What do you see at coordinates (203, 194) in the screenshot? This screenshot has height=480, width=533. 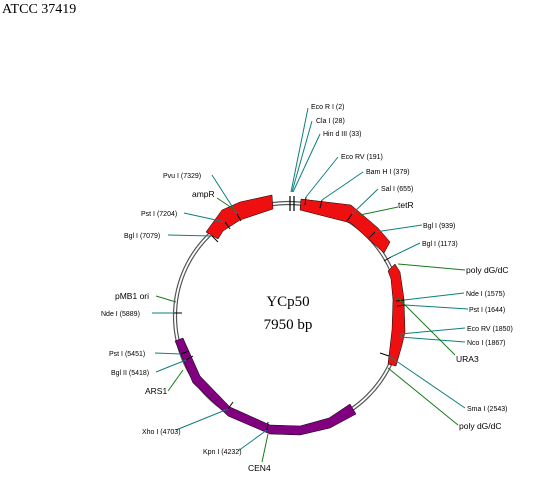 I see `feature-label-ampr: ampR` at bounding box center [203, 194].